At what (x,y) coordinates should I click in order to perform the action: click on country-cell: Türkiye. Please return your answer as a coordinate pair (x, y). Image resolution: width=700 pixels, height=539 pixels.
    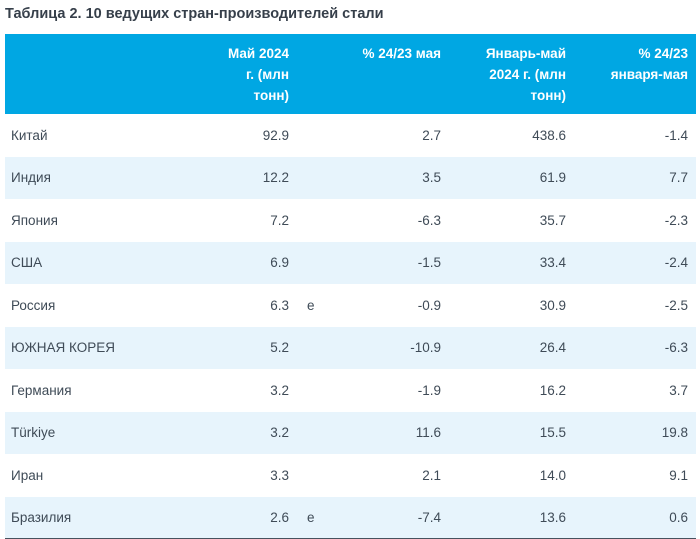
    Looking at the image, I should click on (33, 433).